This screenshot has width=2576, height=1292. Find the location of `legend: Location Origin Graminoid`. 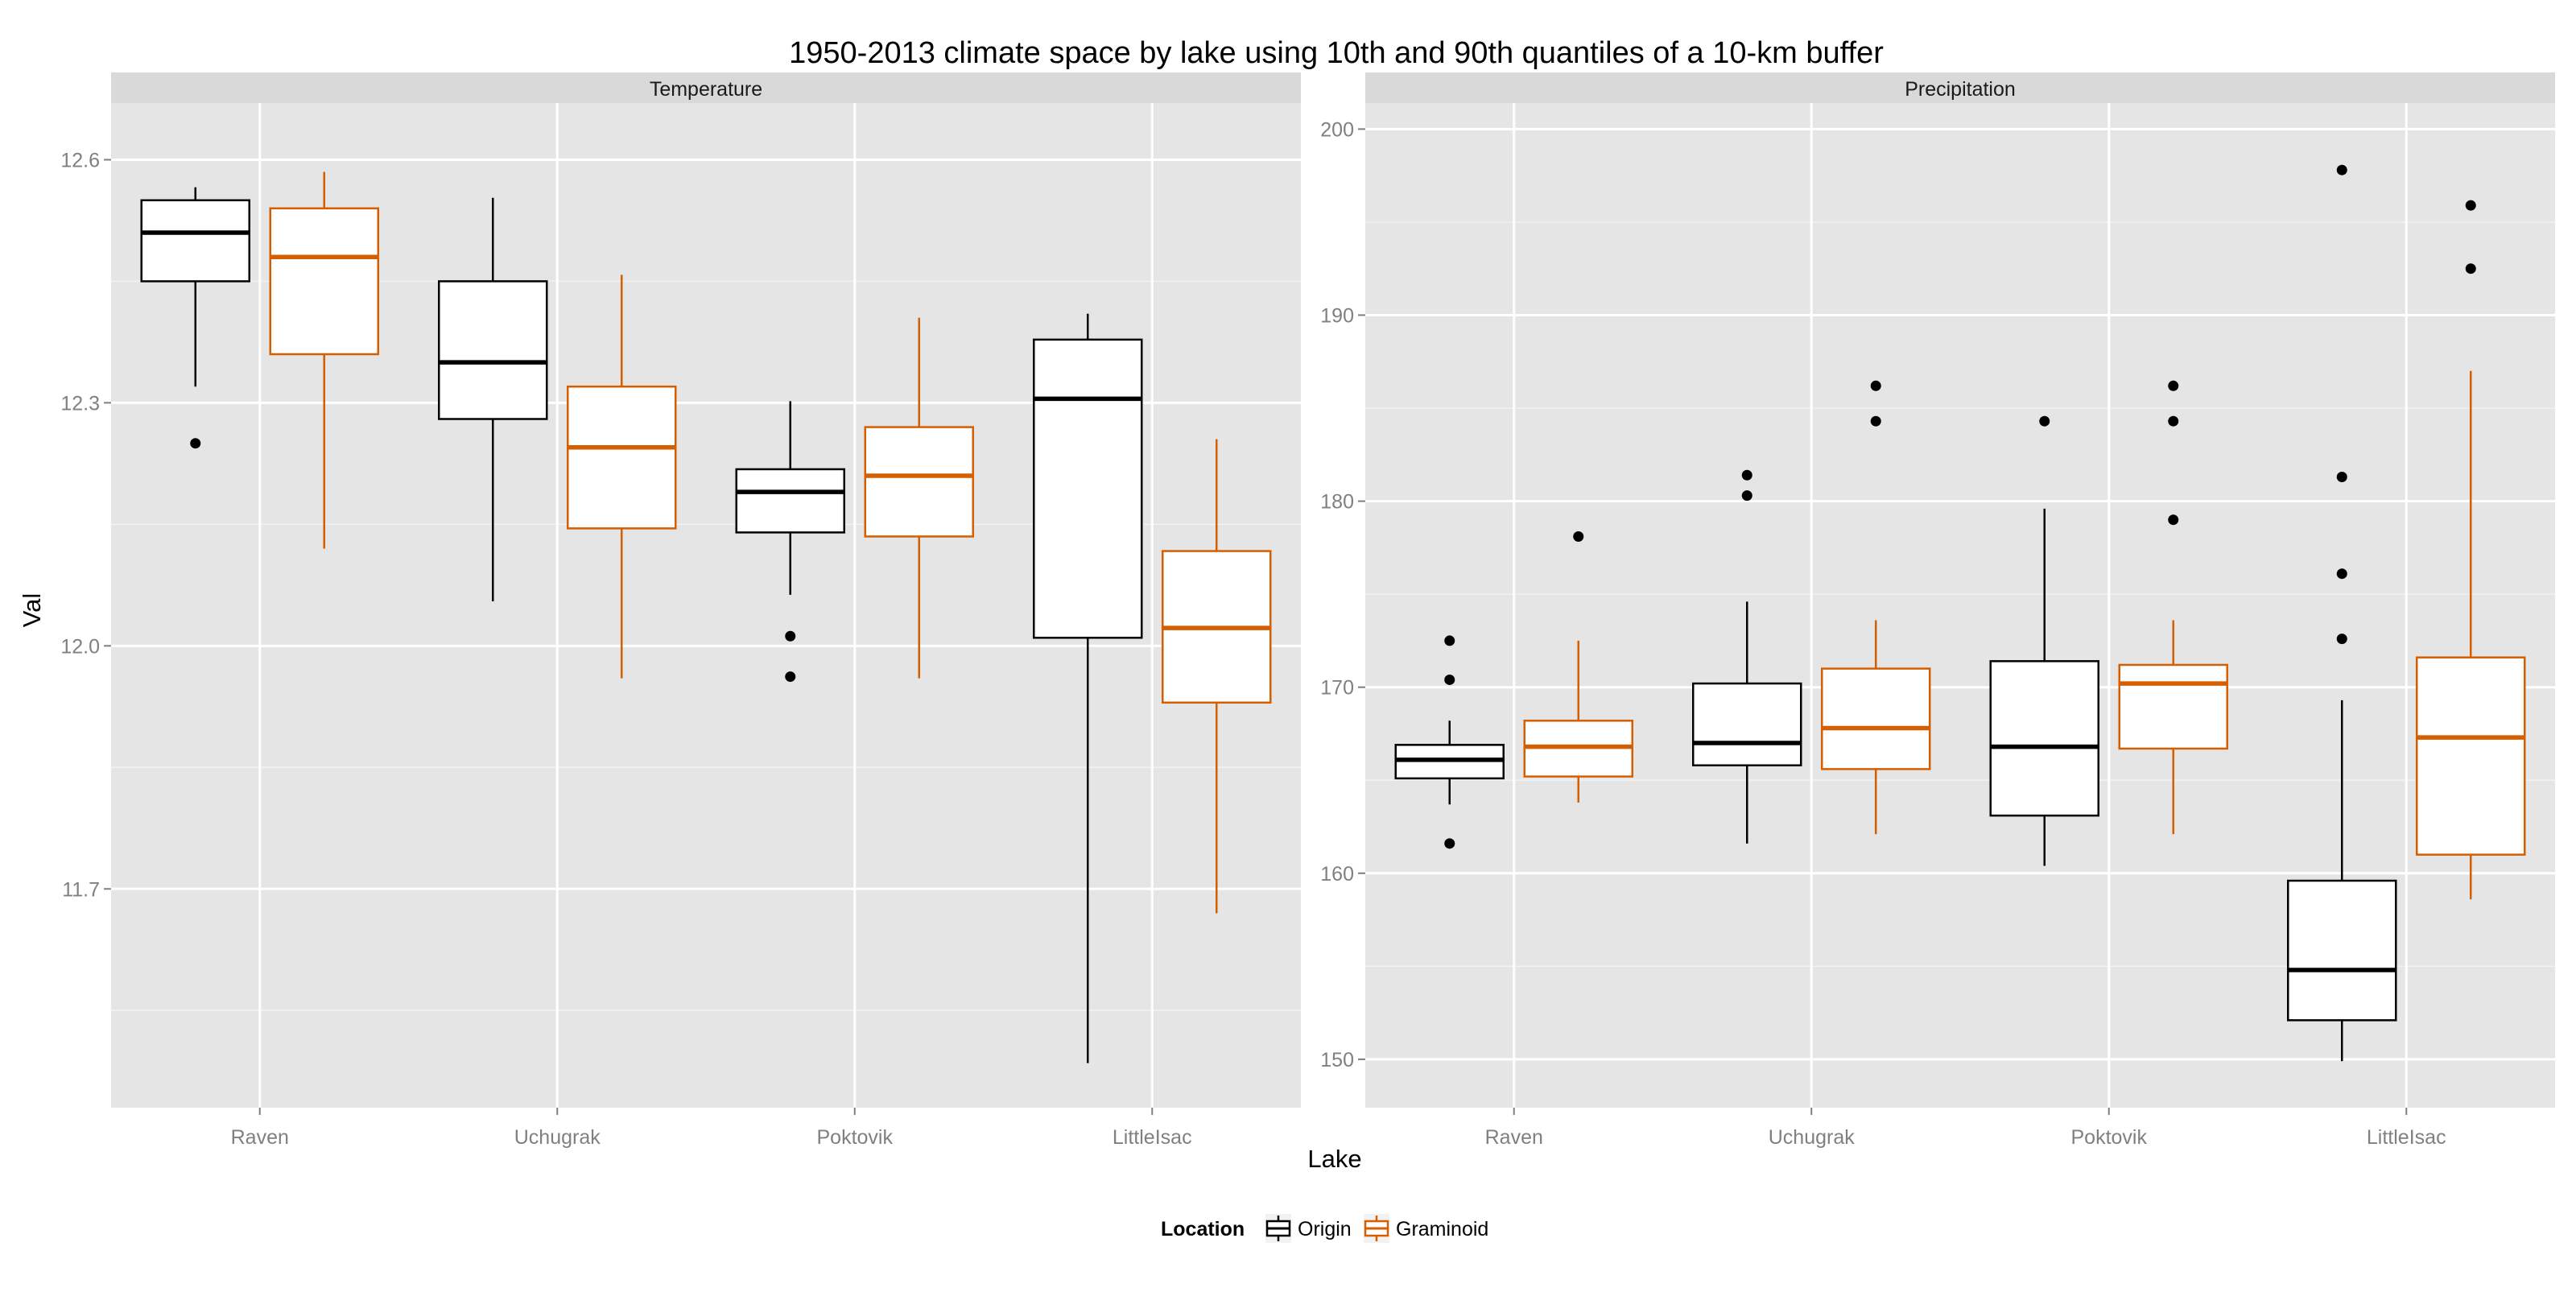

legend: Location Origin Graminoid is located at coordinates (1324, 1228).